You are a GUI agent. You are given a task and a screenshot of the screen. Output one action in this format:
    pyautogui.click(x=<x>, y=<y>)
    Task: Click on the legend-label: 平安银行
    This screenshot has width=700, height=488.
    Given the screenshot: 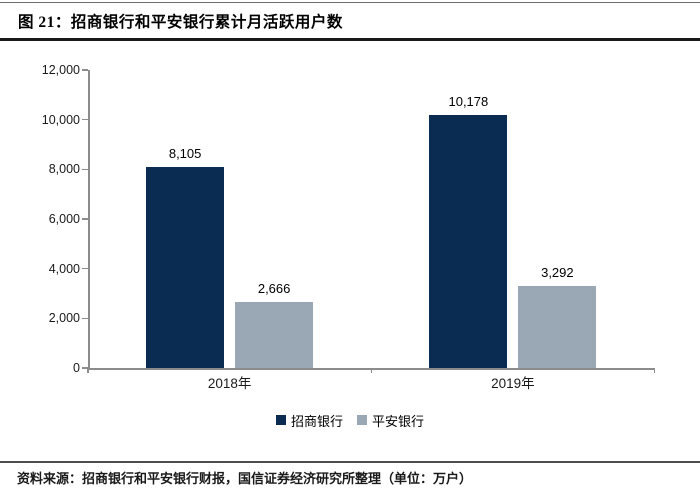 What is the action you would take?
    pyautogui.click(x=398, y=421)
    